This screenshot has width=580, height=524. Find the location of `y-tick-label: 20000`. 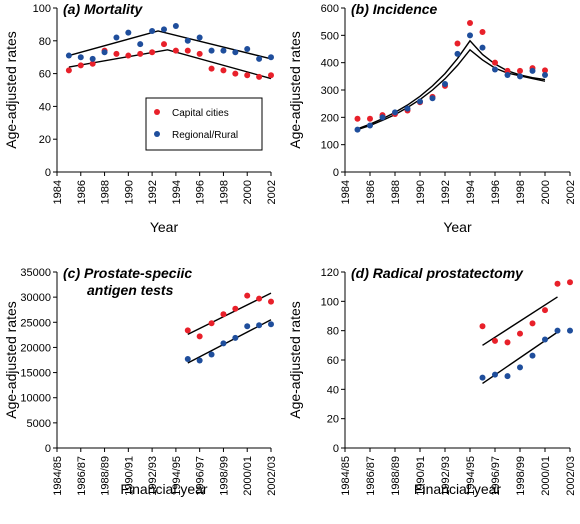

y-tick-label: 20000 is located at coordinates (35, 348).